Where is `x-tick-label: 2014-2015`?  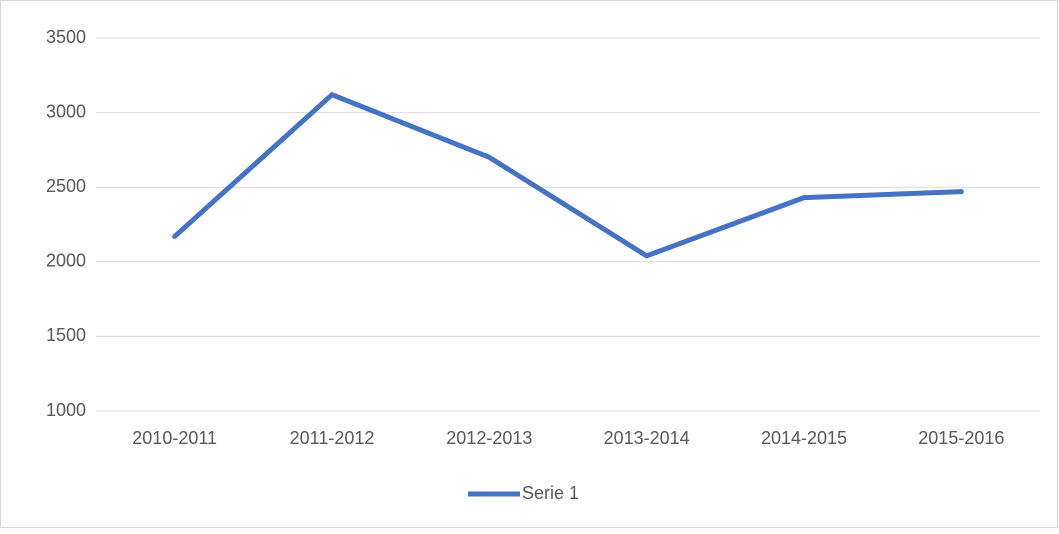
x-tick-label: 2014-2015 is located at coordinates (804, 438).